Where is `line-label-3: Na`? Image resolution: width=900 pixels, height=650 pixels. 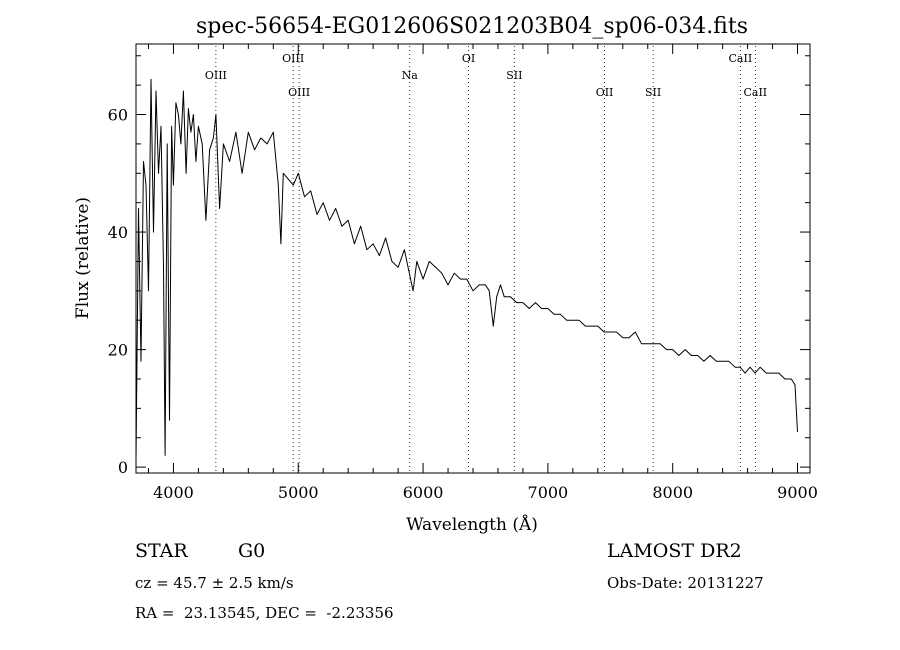
line-label-3: Na is located at coordinates (410, 75).